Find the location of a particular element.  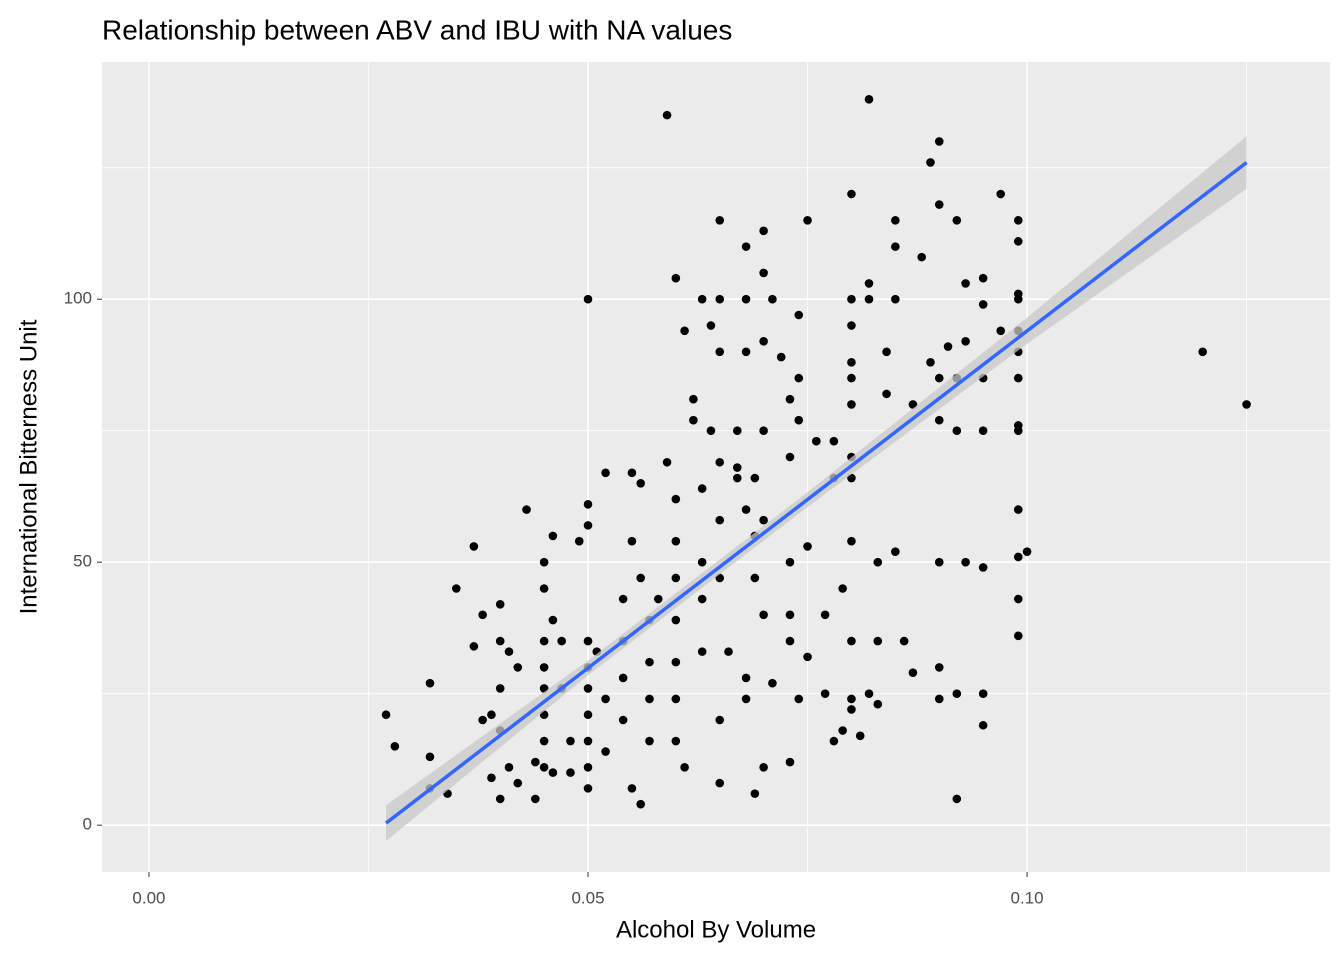

x-axis-title: Alcohol By Volume is located at coordinates (716, 929).